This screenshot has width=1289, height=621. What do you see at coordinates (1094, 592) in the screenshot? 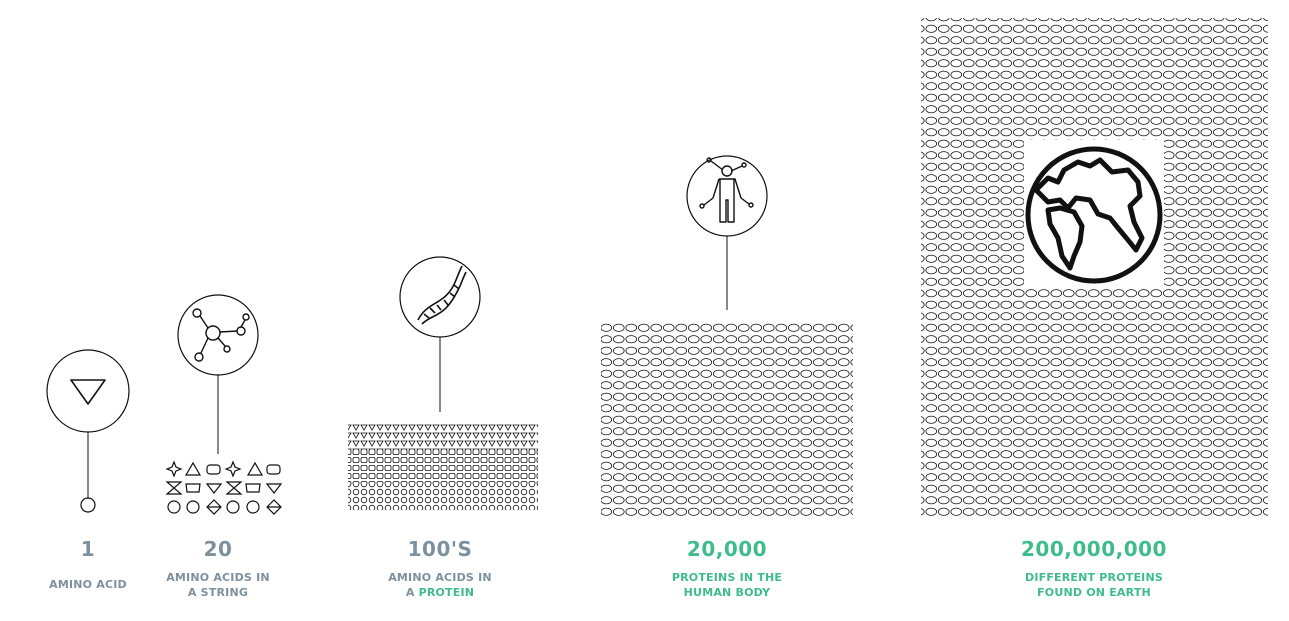
I see `stage-5-caption-line2: FOUND ON EARTH` at bounding box center [1094, 592].